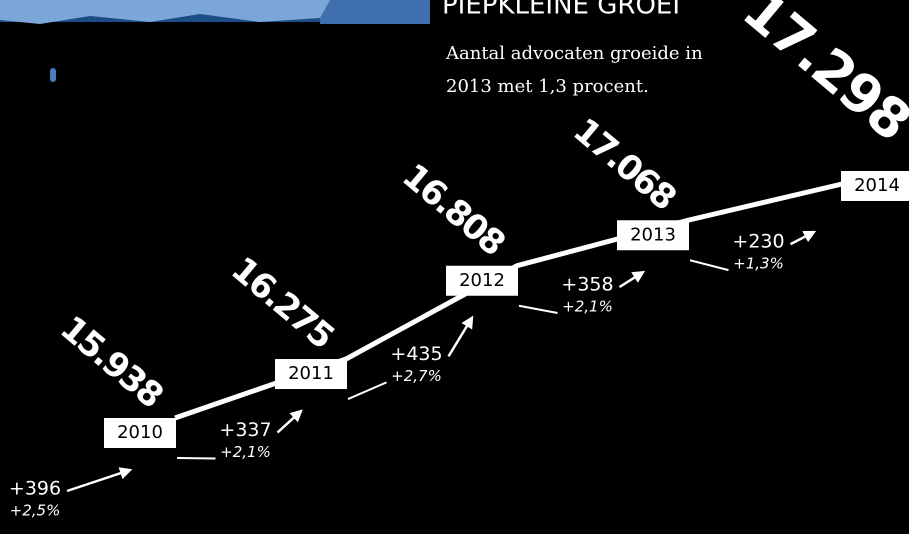 The height and width of the screenshot is (534, 909). I want to click on change-label: +435, so click(416, 354).